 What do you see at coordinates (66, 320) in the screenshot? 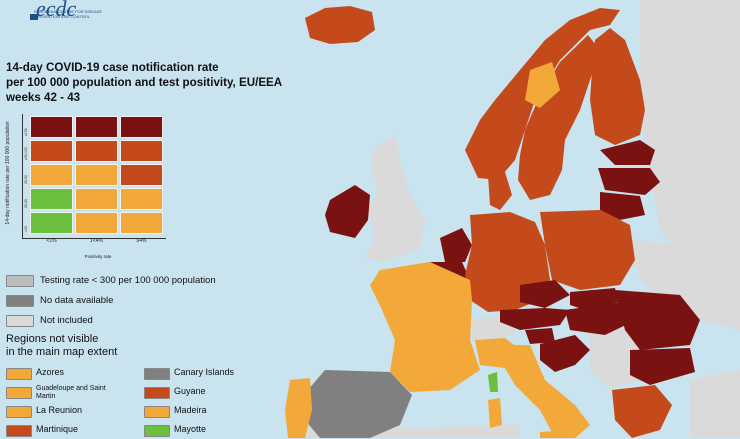
I see `legend-label: Not included` at bounding box center [66, 320].